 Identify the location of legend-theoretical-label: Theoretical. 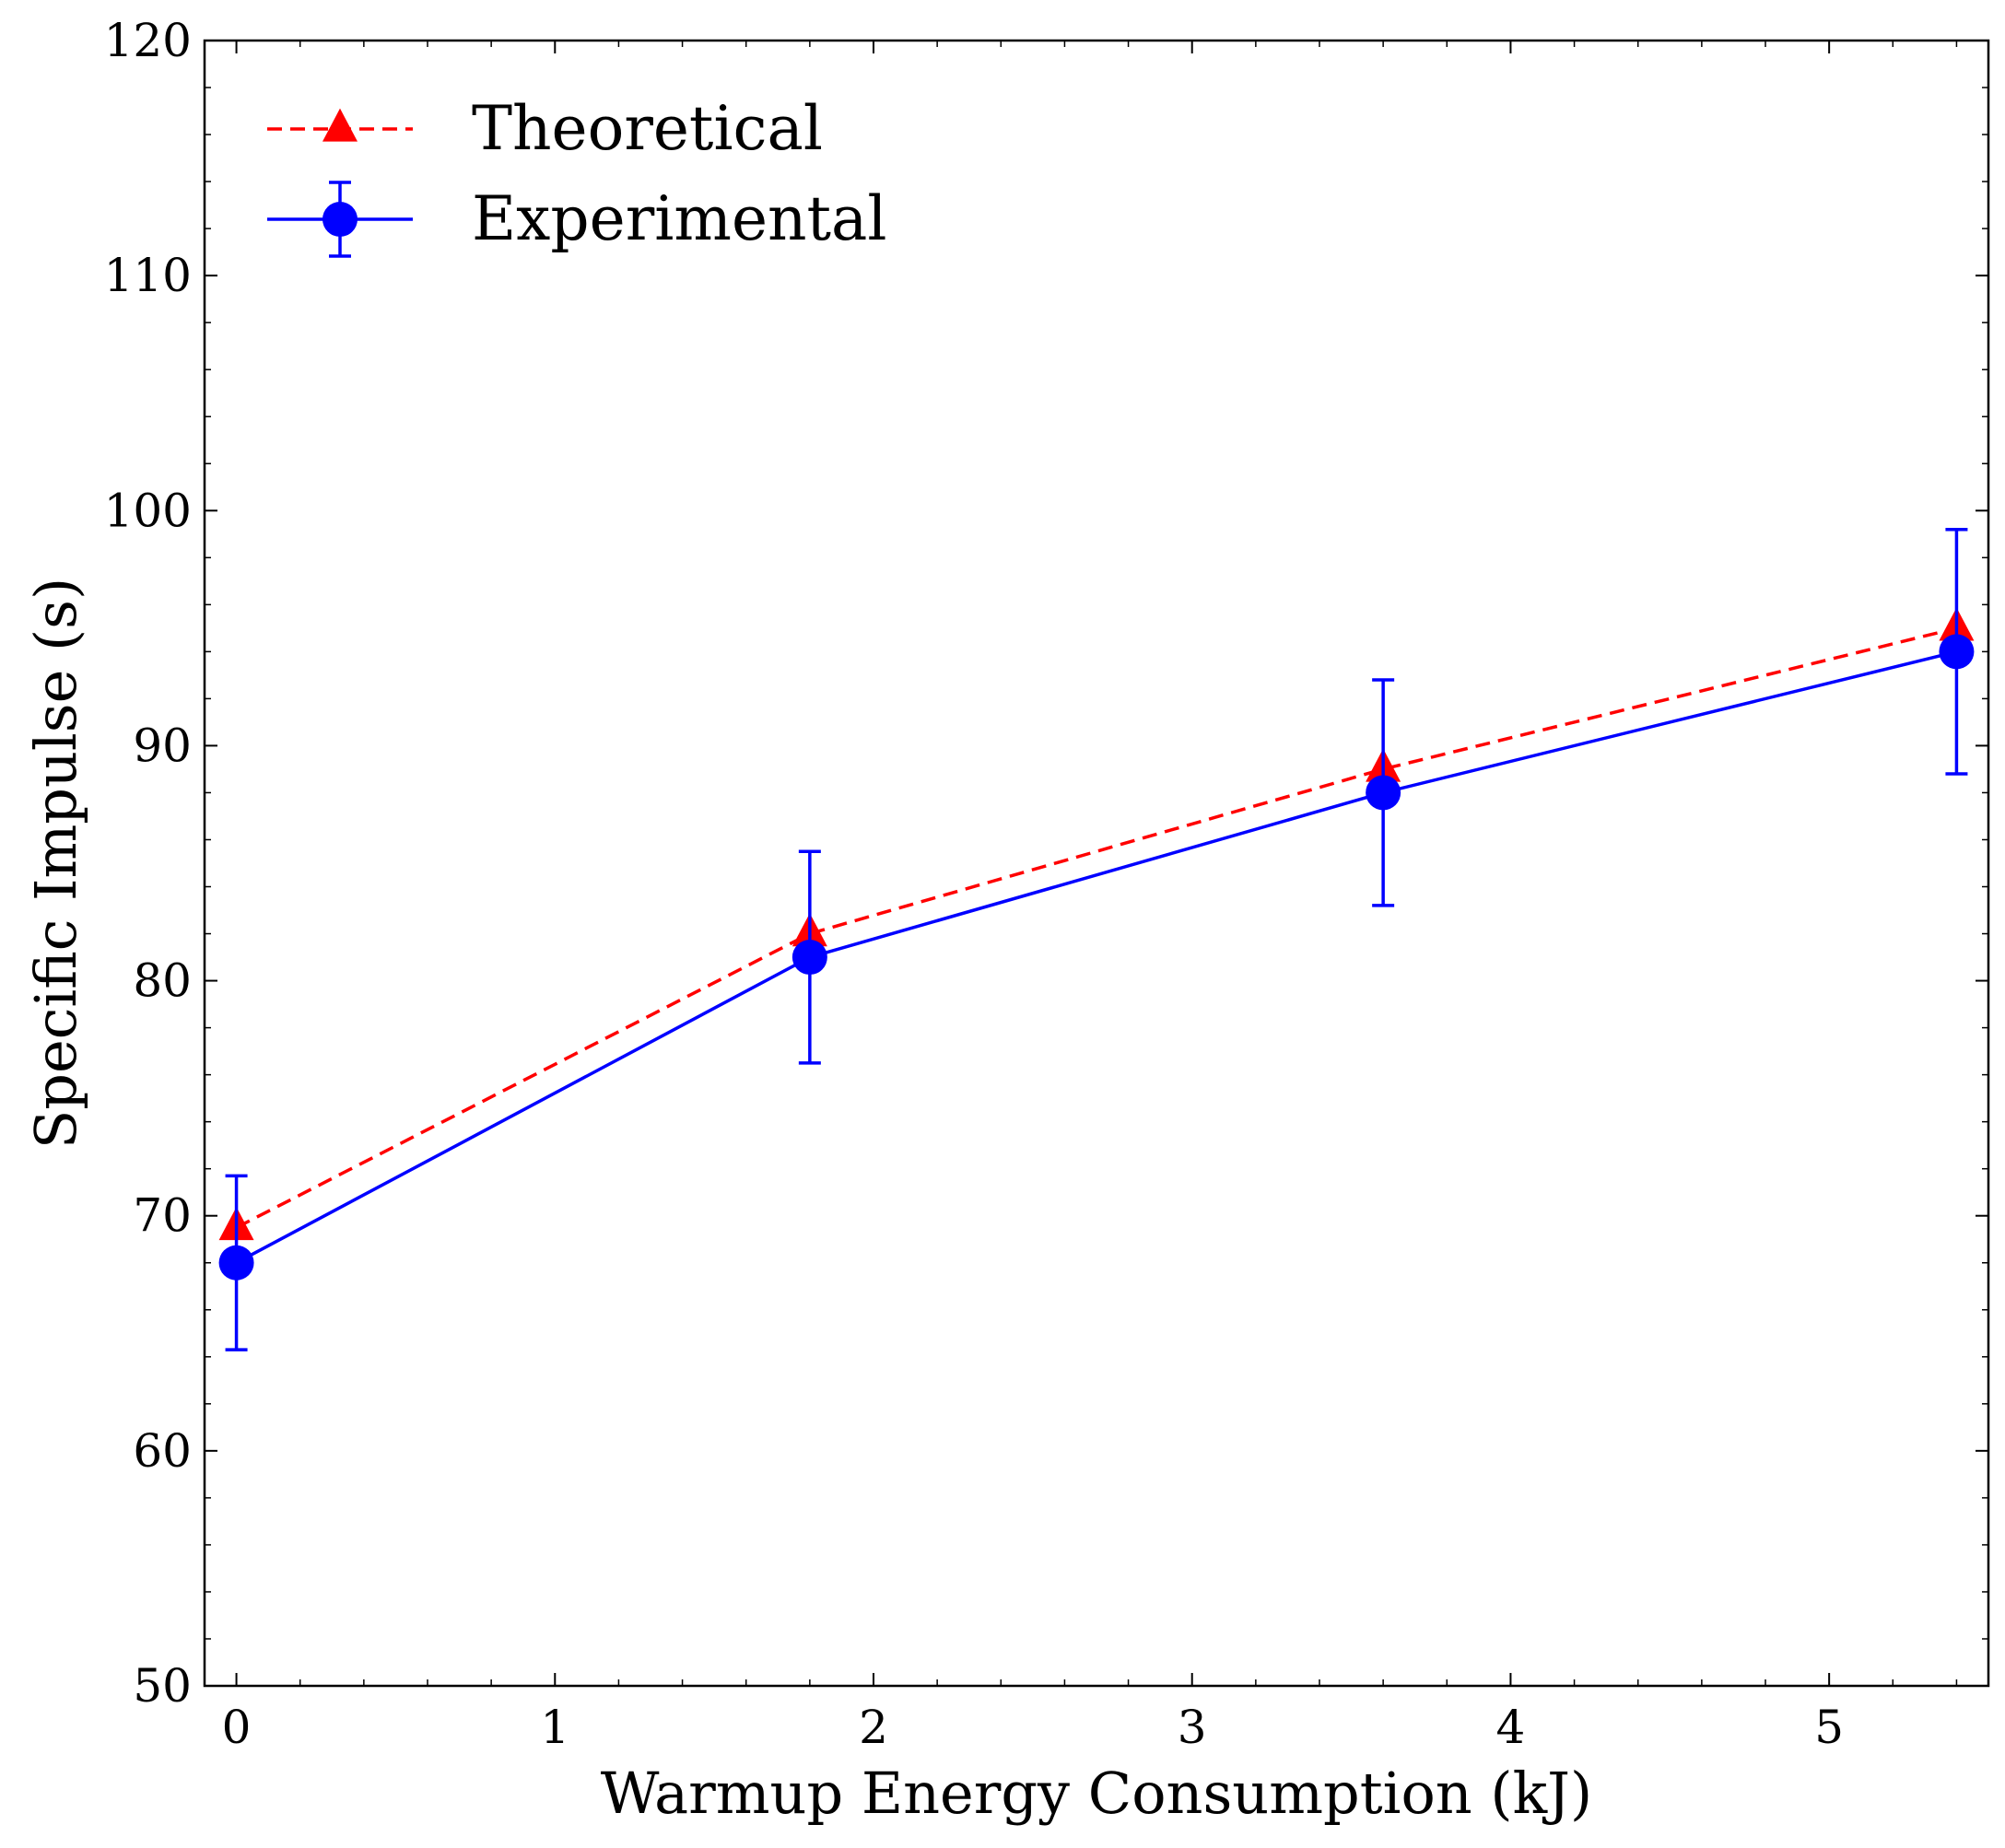
(647, 128).